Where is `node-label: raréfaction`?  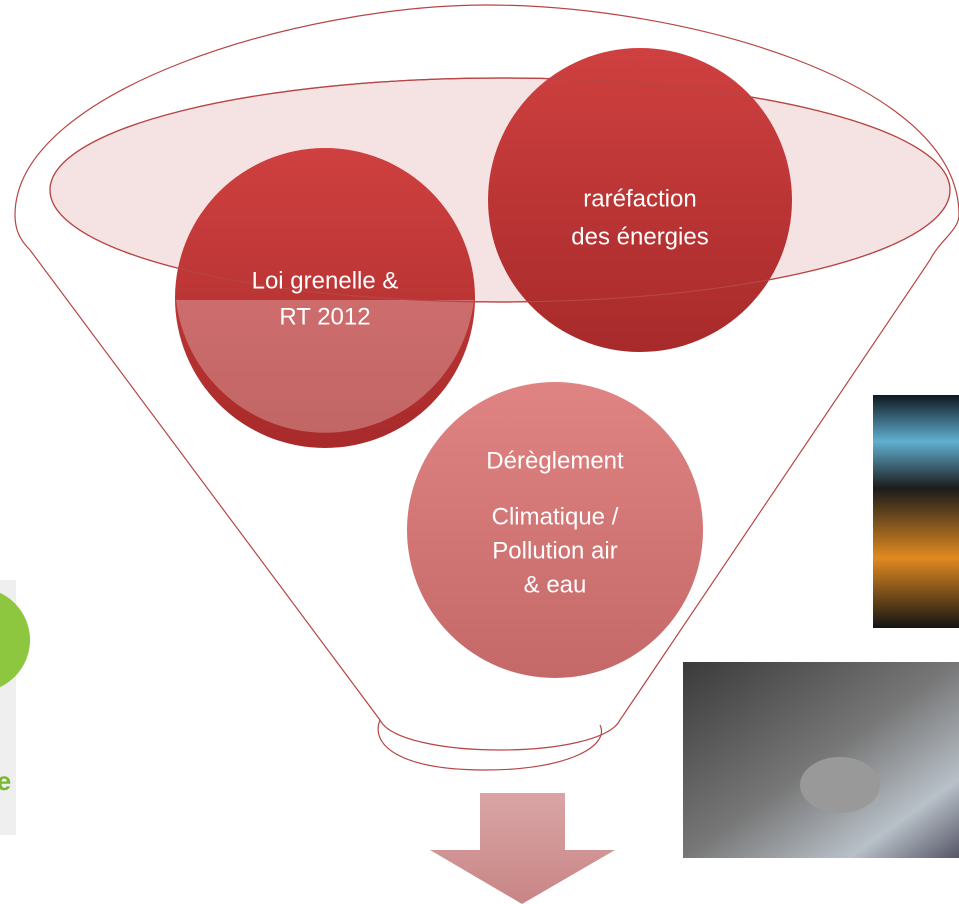 node-label: raréfaction is located at coordinates (639, 198).